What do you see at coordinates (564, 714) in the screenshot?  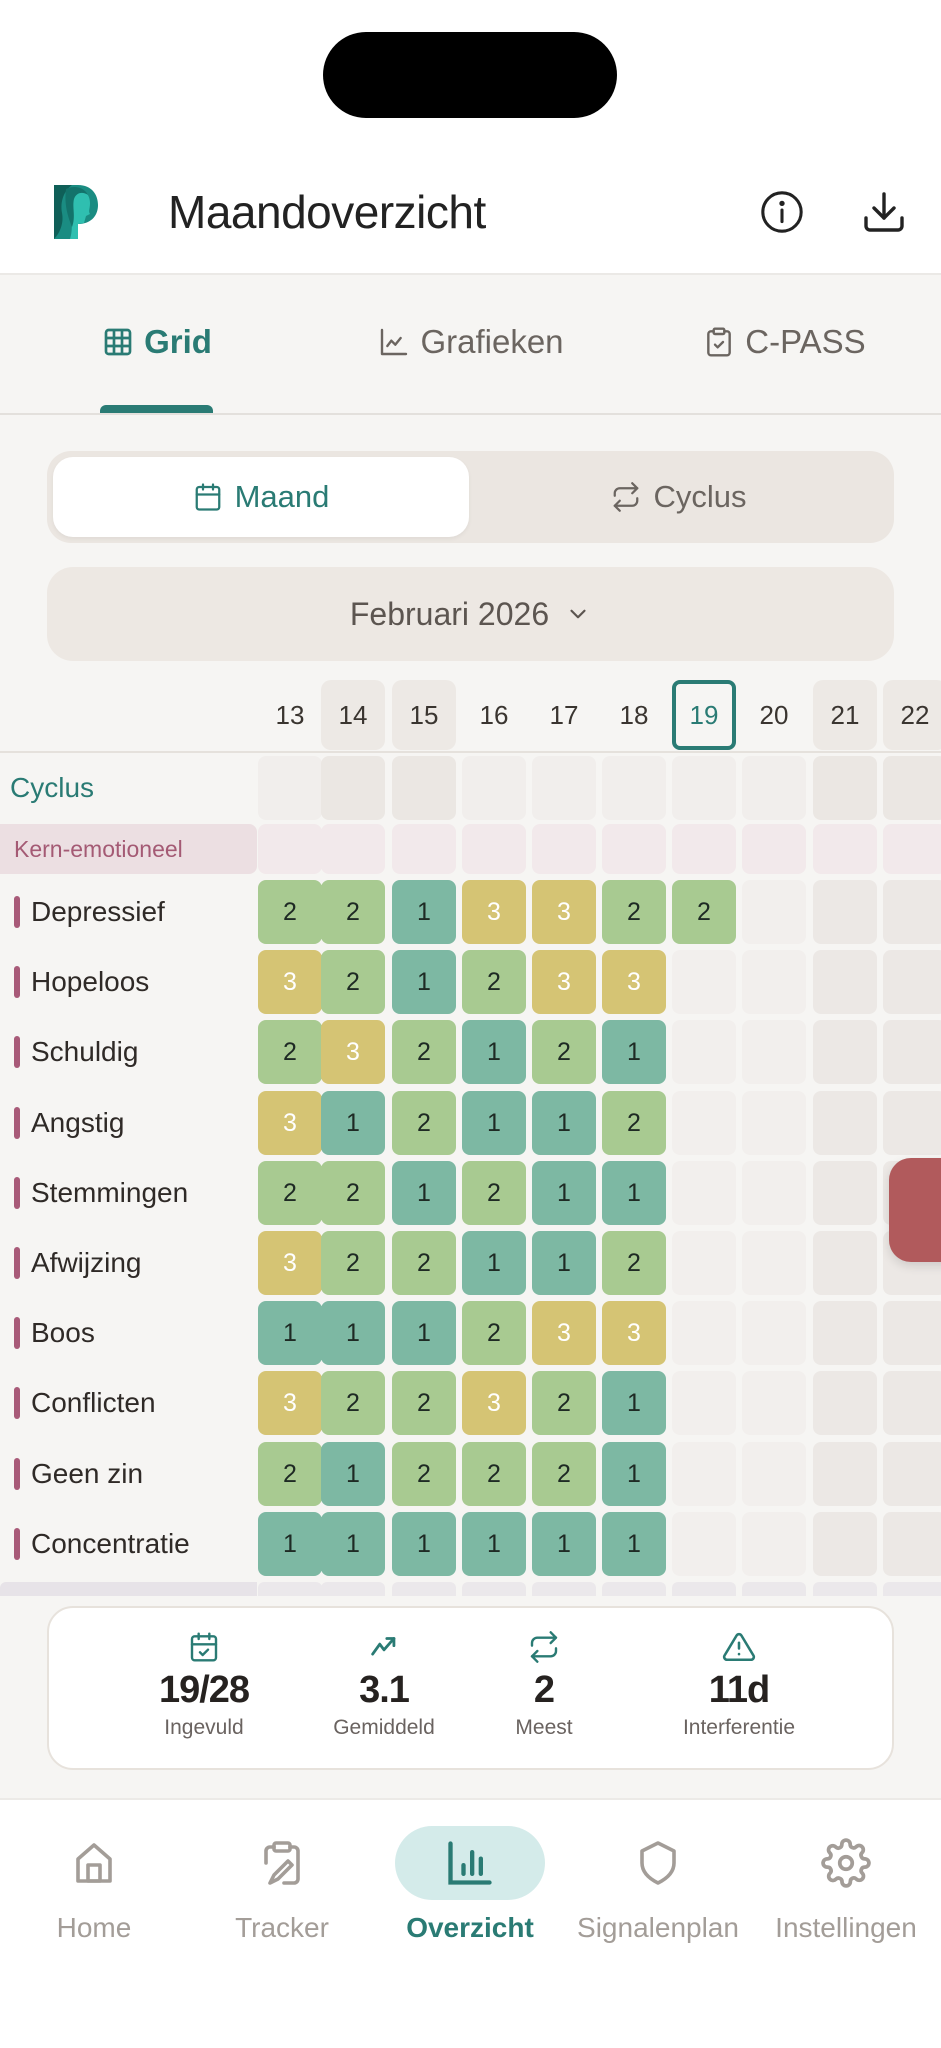 I see `day-header: 17` at bounding box center [564, 714].